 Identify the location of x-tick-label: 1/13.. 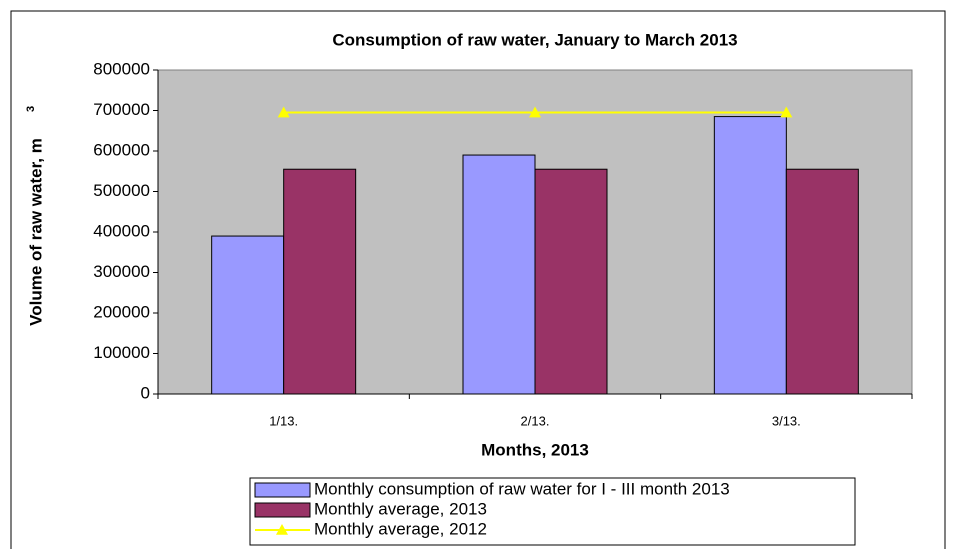
(283, 420).